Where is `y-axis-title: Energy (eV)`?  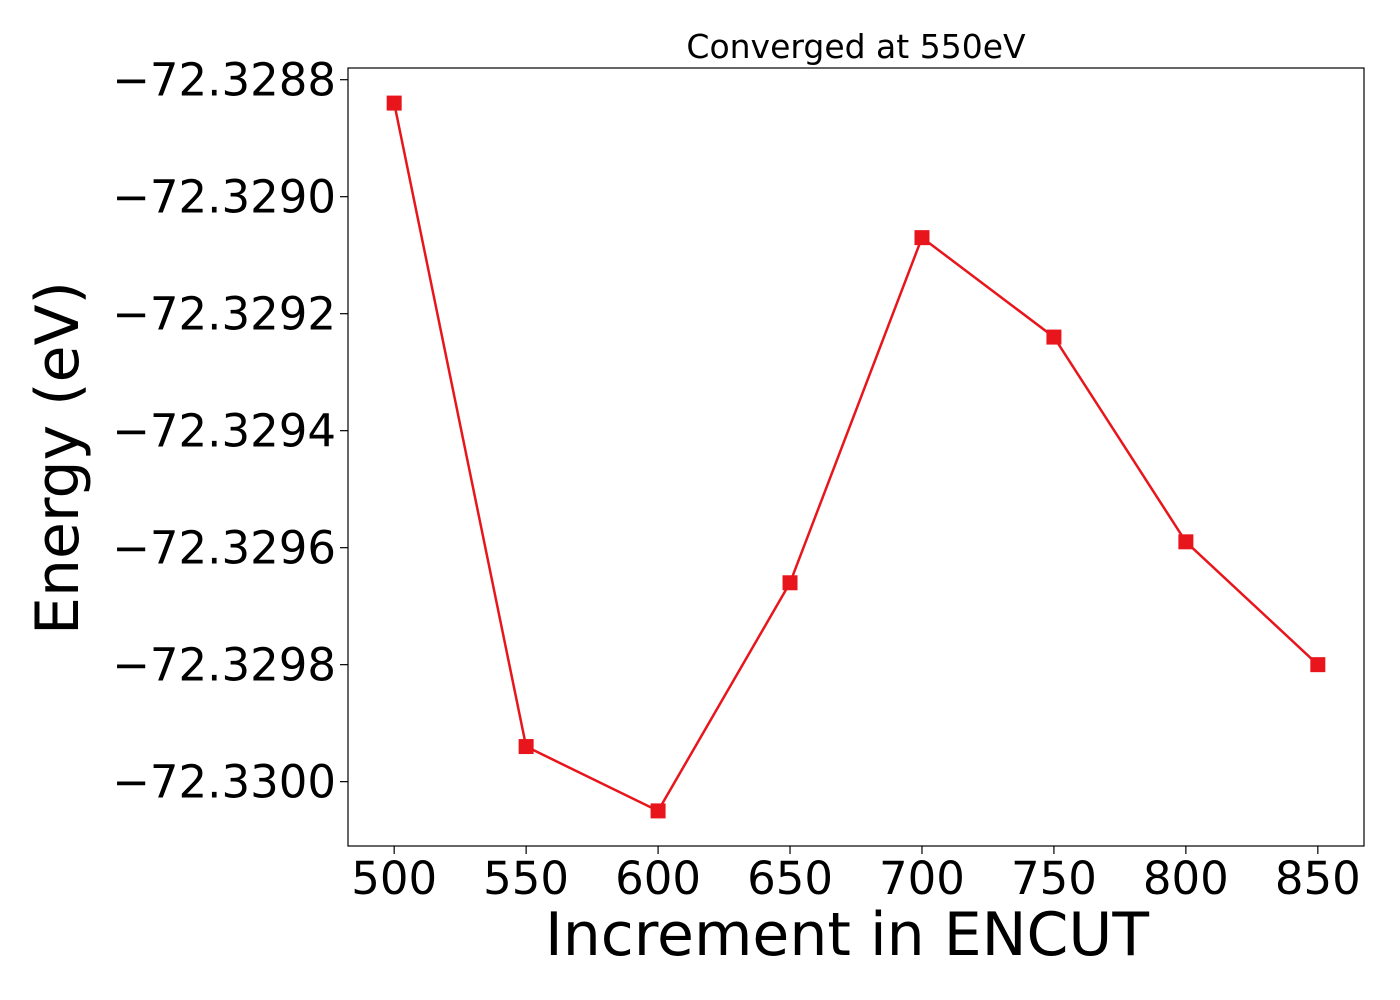
y-axis-title: Energy (eV) is located at coordinates (58, 458).